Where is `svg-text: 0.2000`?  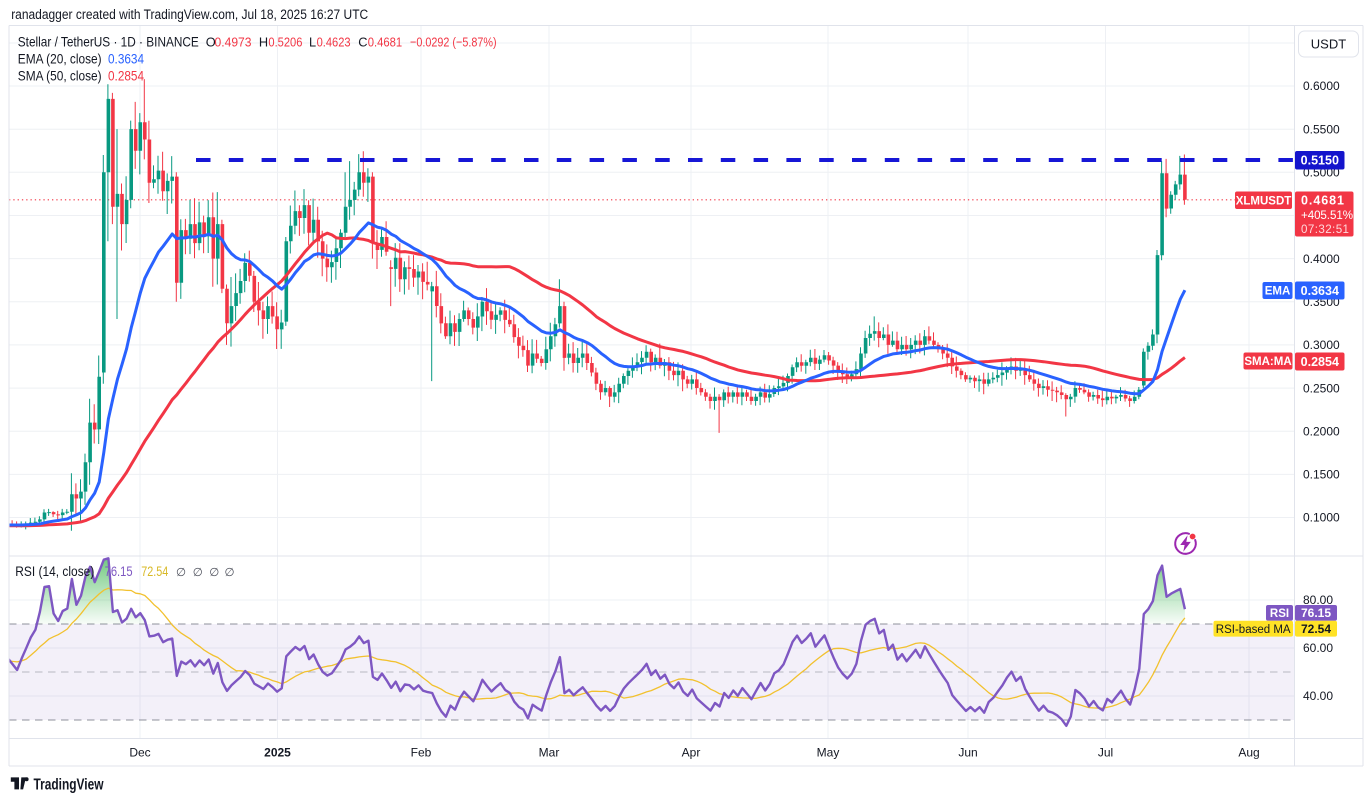 svg-text: 0.2000 is located at coordinates (1321, 431).